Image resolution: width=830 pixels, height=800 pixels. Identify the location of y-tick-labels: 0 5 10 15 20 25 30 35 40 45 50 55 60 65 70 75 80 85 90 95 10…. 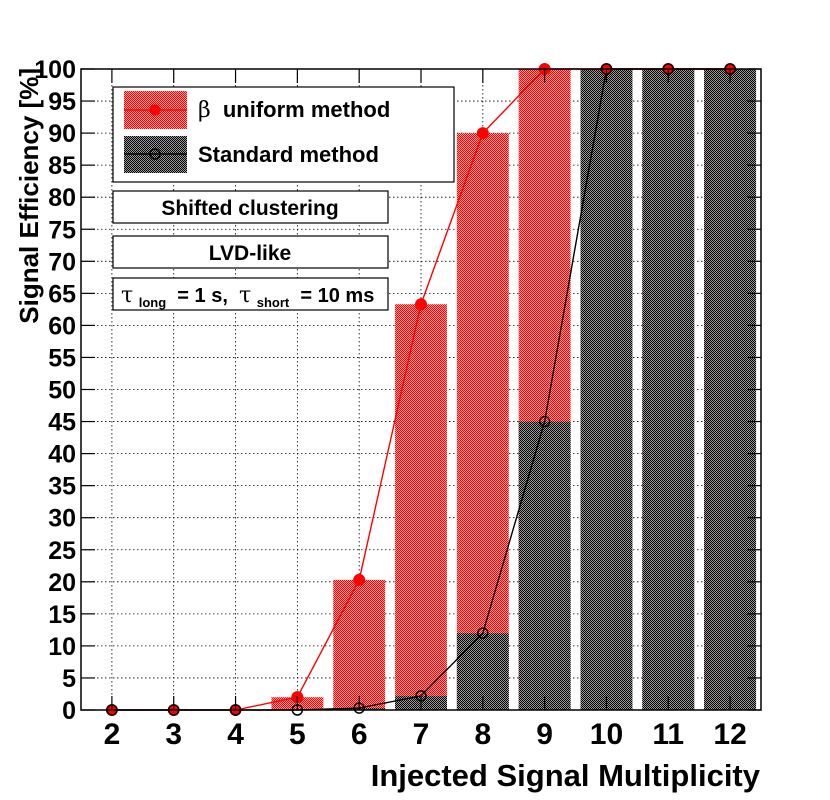
(55, 390).